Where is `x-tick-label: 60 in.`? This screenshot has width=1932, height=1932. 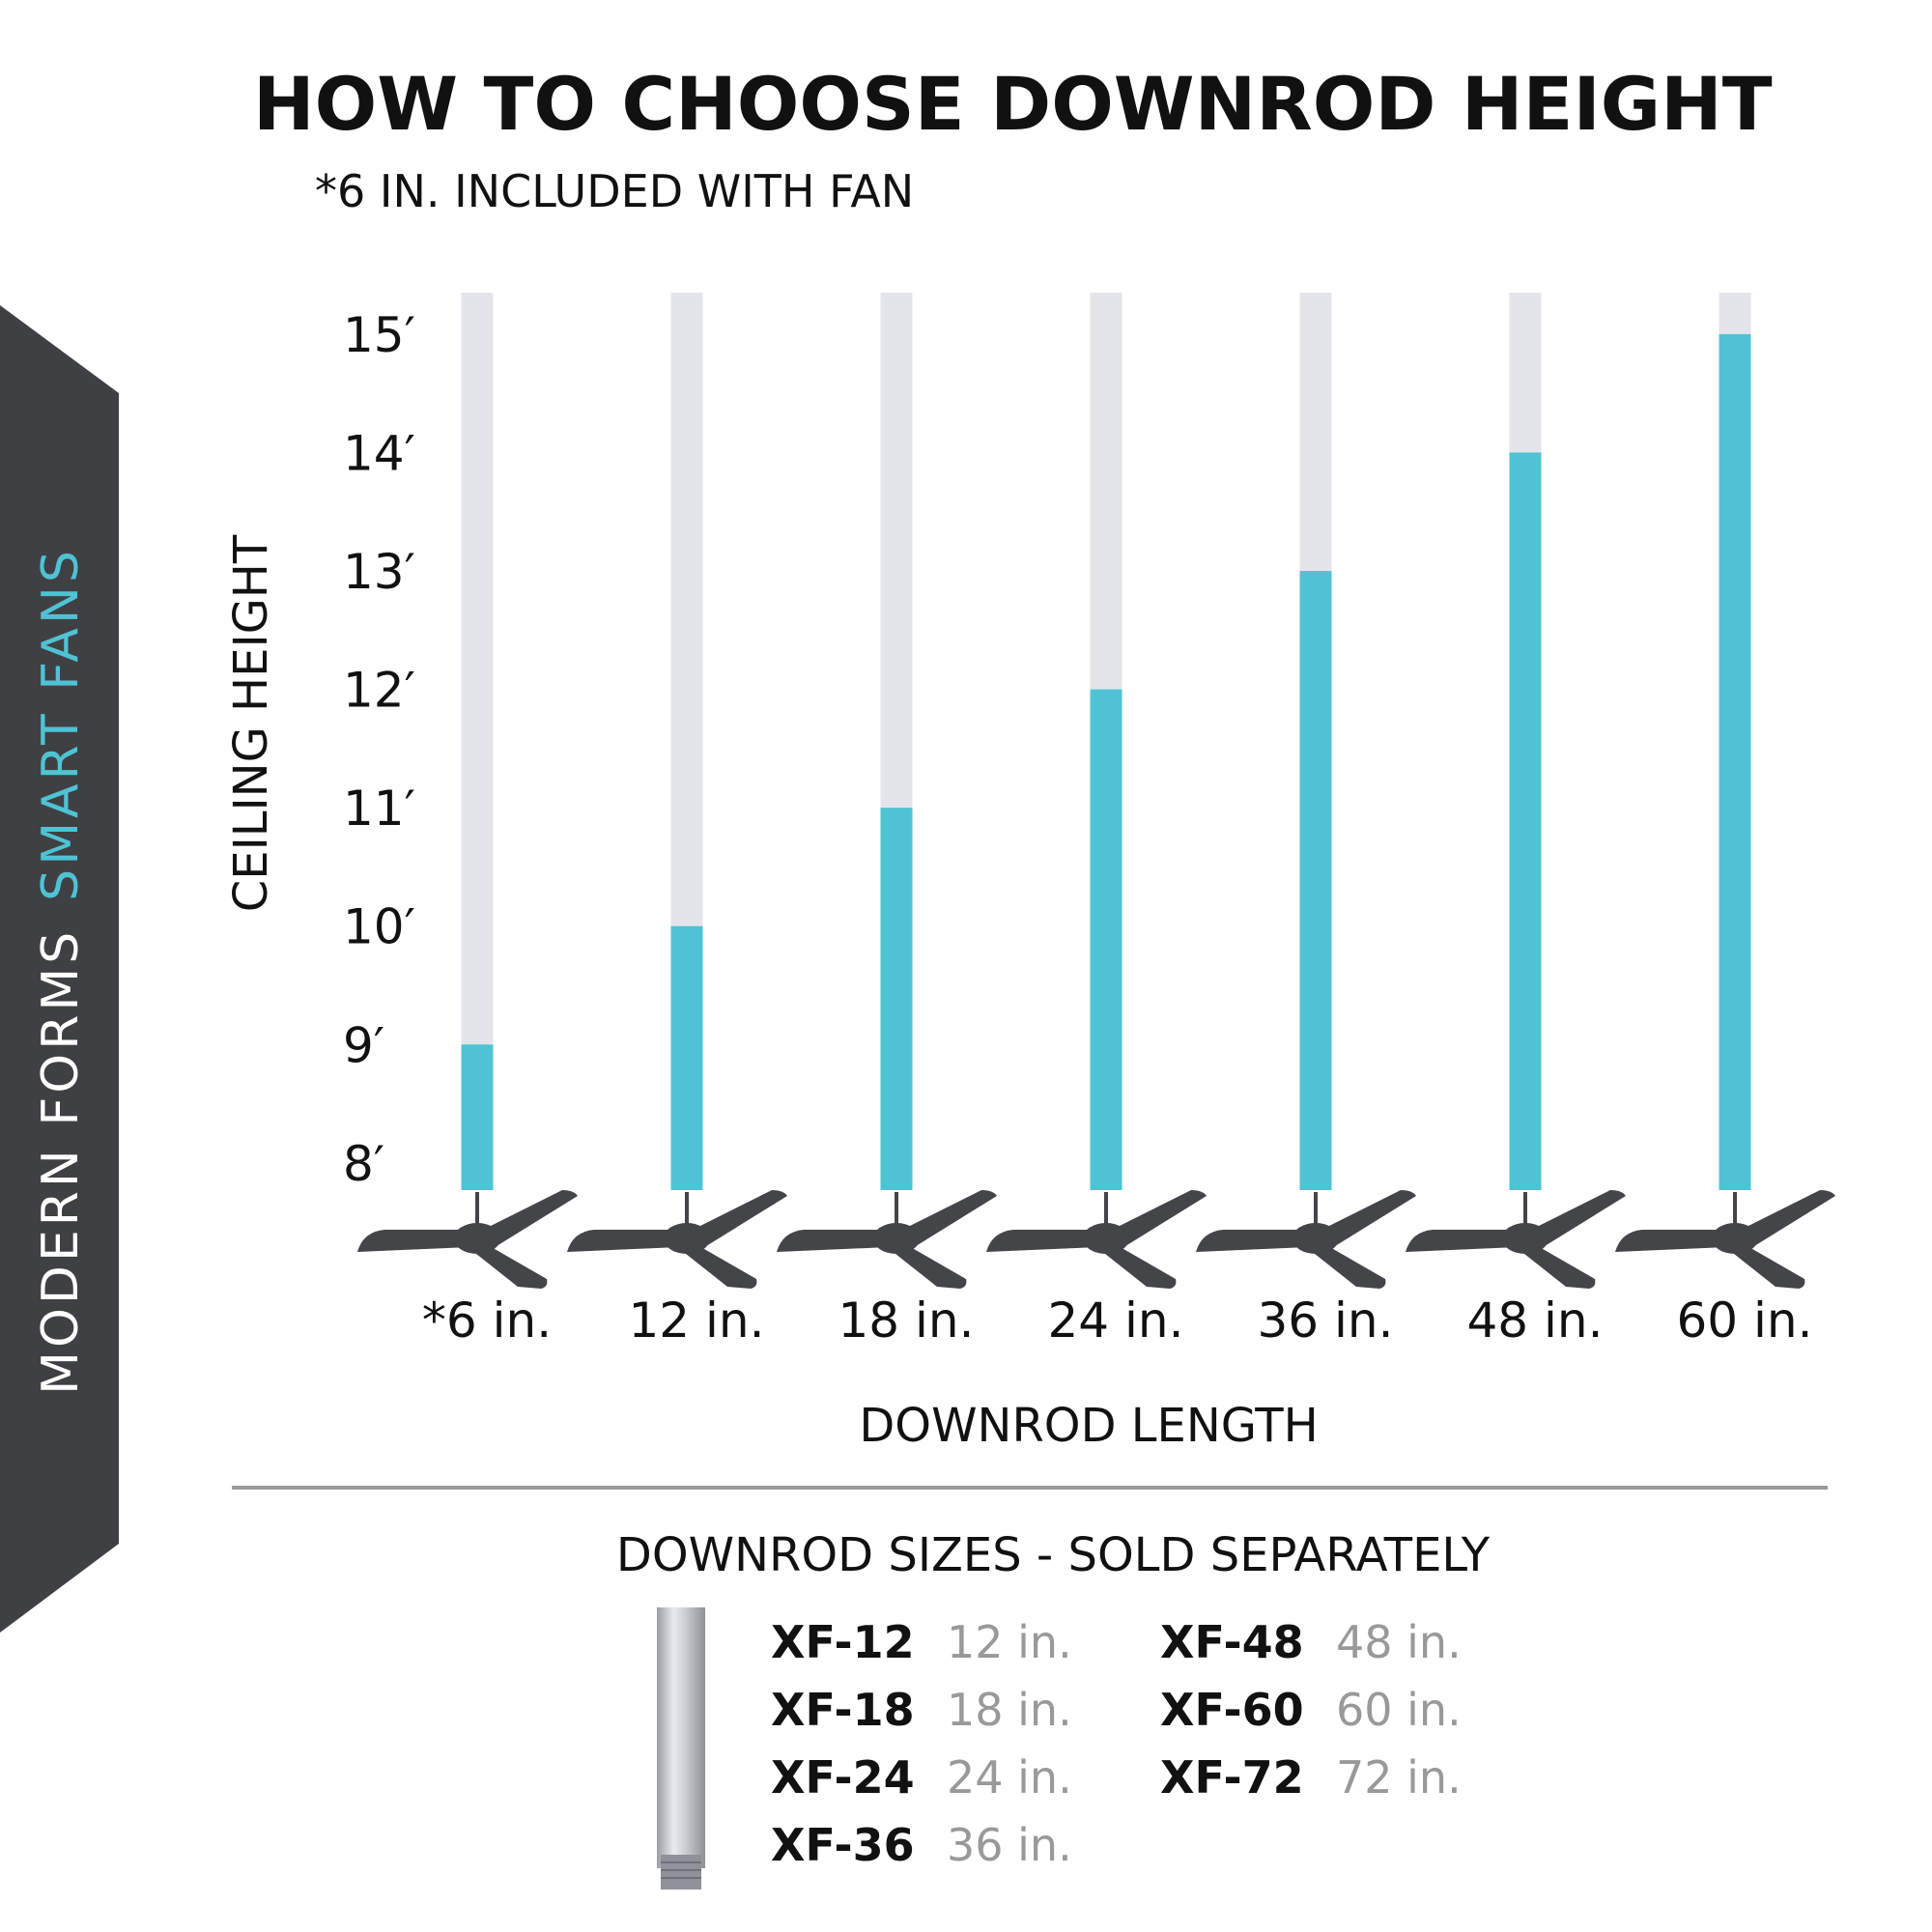 x-tick-label: 60 in. is located at coordinates (1745, 1321).